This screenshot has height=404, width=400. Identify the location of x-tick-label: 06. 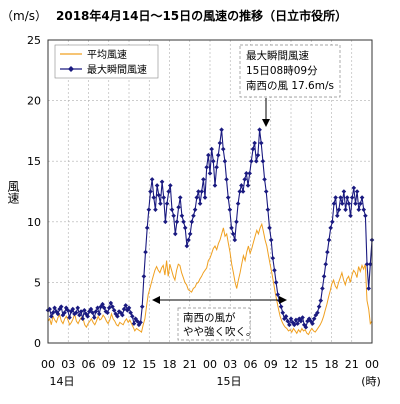
(89, 364).